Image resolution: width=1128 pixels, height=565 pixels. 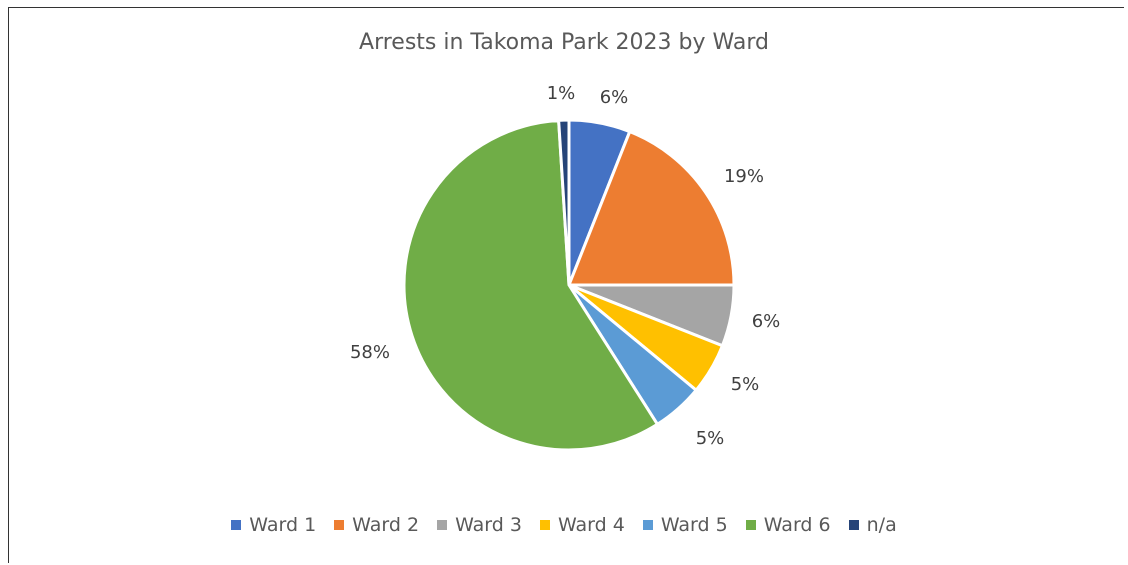 What do you see at coordinates (283, 525) in the screenshot?
I see `legend-label: Ward 1` at bounding box center [283, 525].